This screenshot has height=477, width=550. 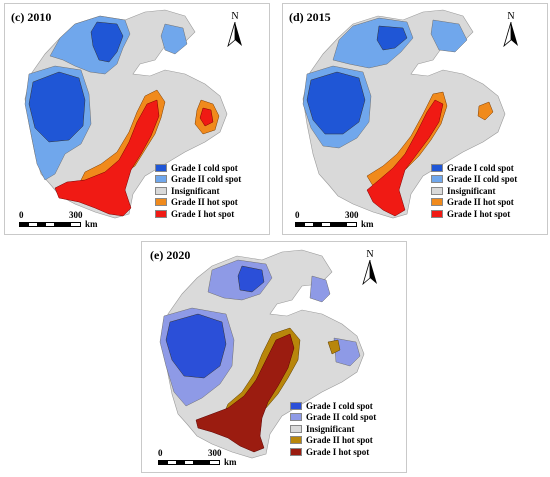 I want to click on region-cold2-east, so click(x=347, y=352).